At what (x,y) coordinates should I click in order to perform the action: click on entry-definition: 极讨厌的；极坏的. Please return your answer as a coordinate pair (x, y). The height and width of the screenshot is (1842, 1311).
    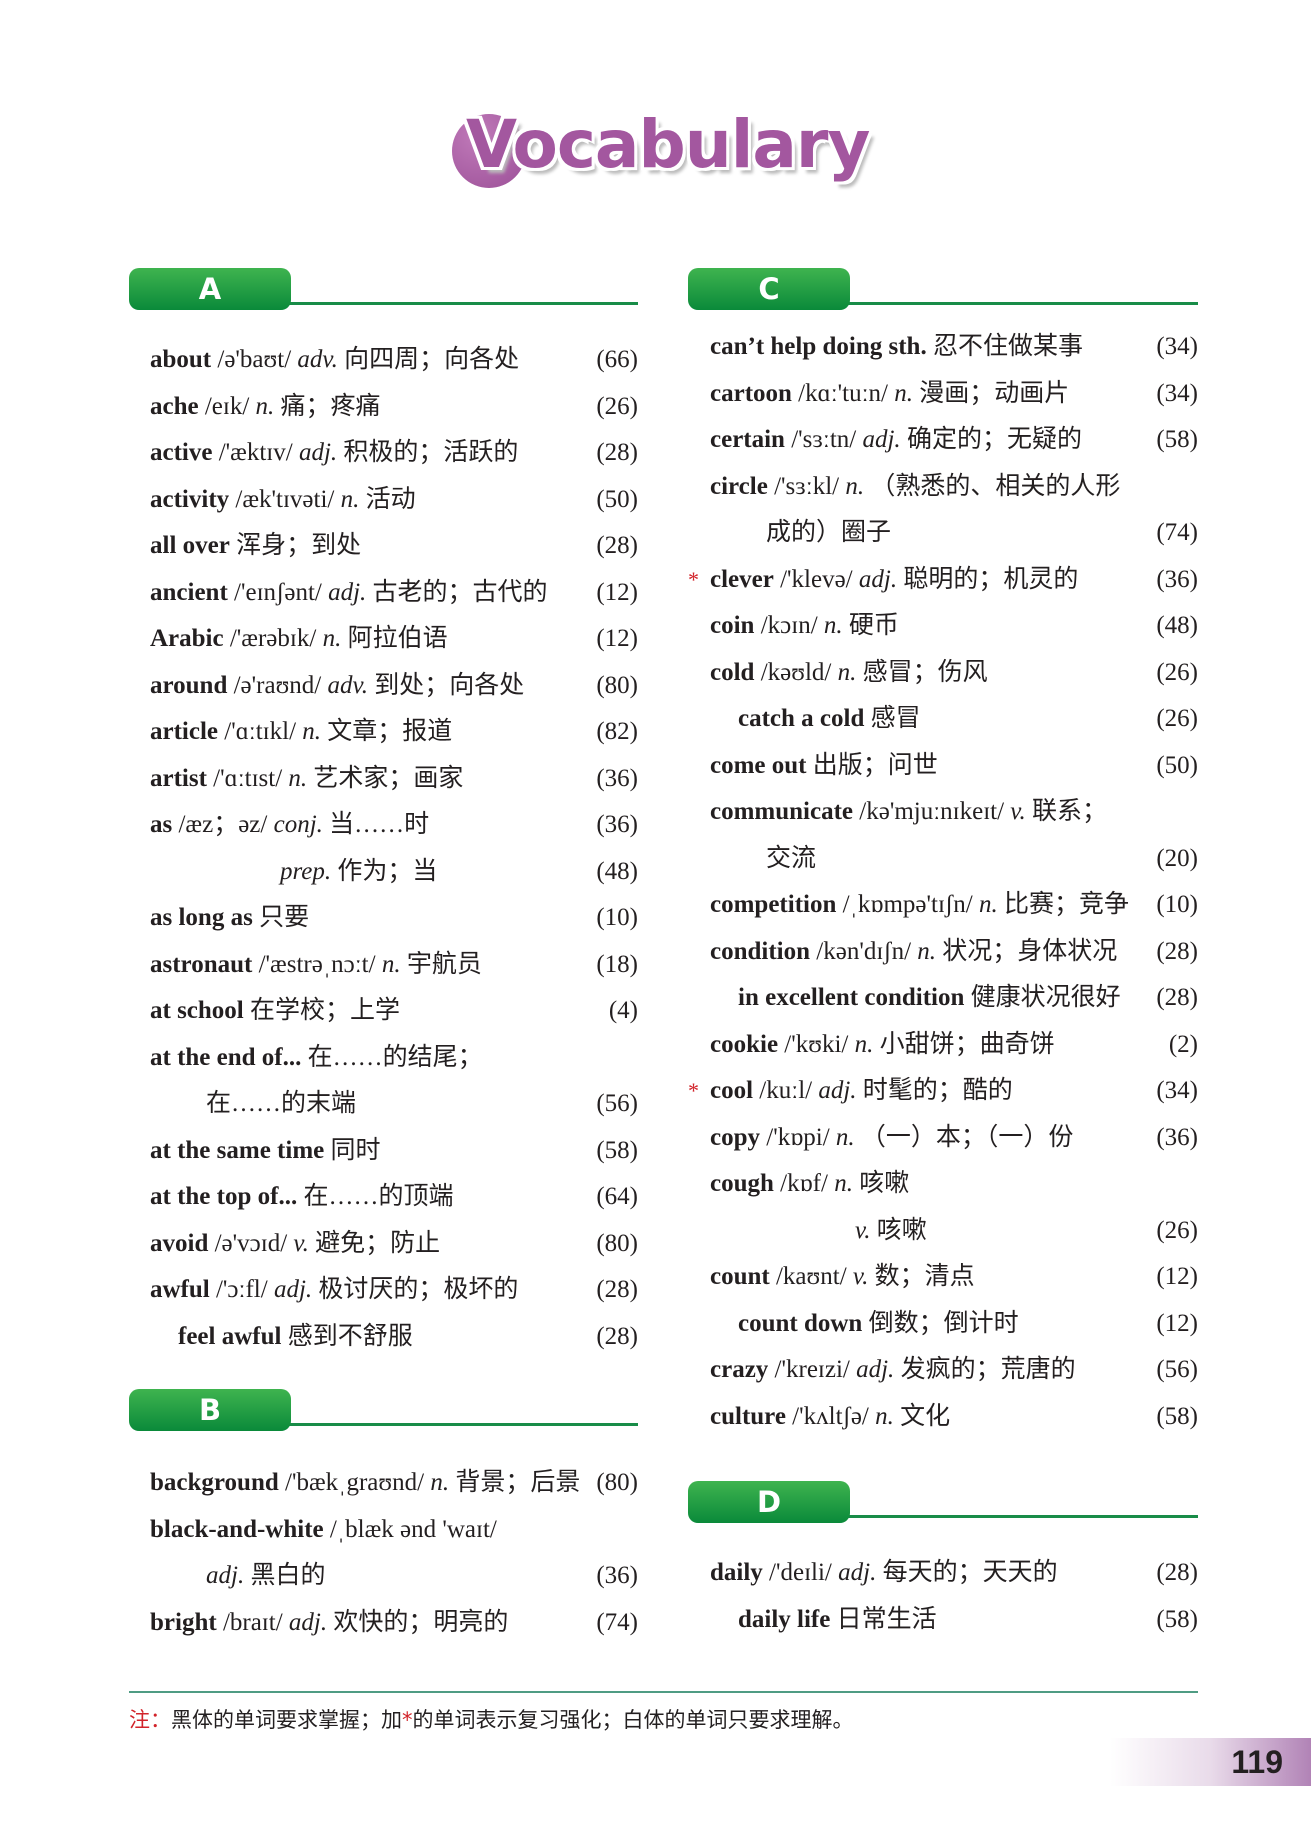
    Looking at the image, I should click on (418, 1289).